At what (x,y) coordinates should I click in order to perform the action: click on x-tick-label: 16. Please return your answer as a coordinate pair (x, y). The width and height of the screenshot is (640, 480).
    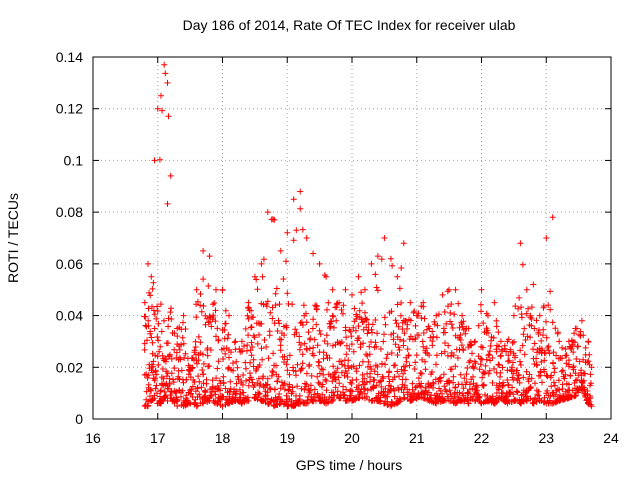
    Looking at the image, I should click on (93, 438).